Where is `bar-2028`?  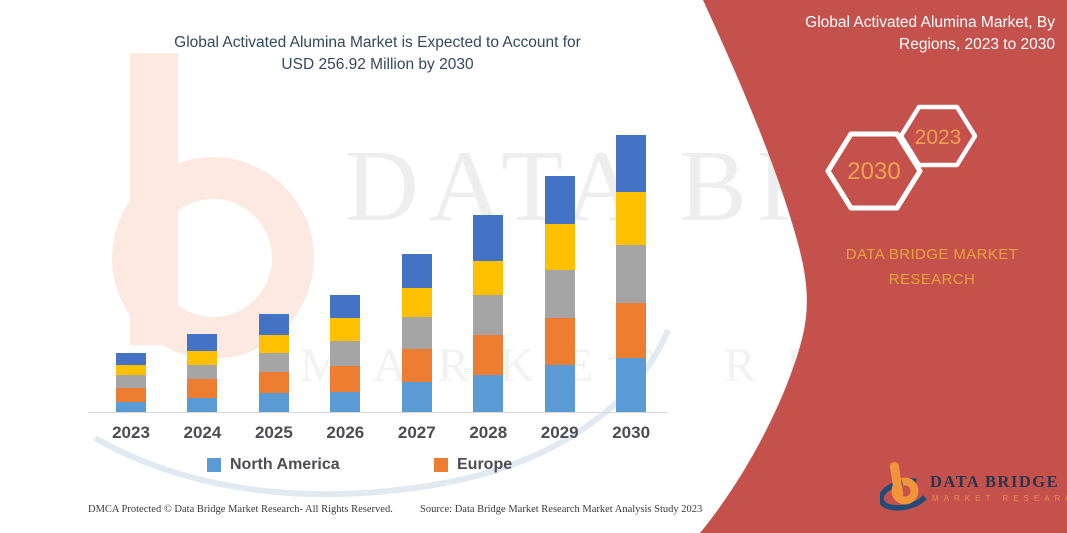 bar-2028 is located at coordinates (488, 313).